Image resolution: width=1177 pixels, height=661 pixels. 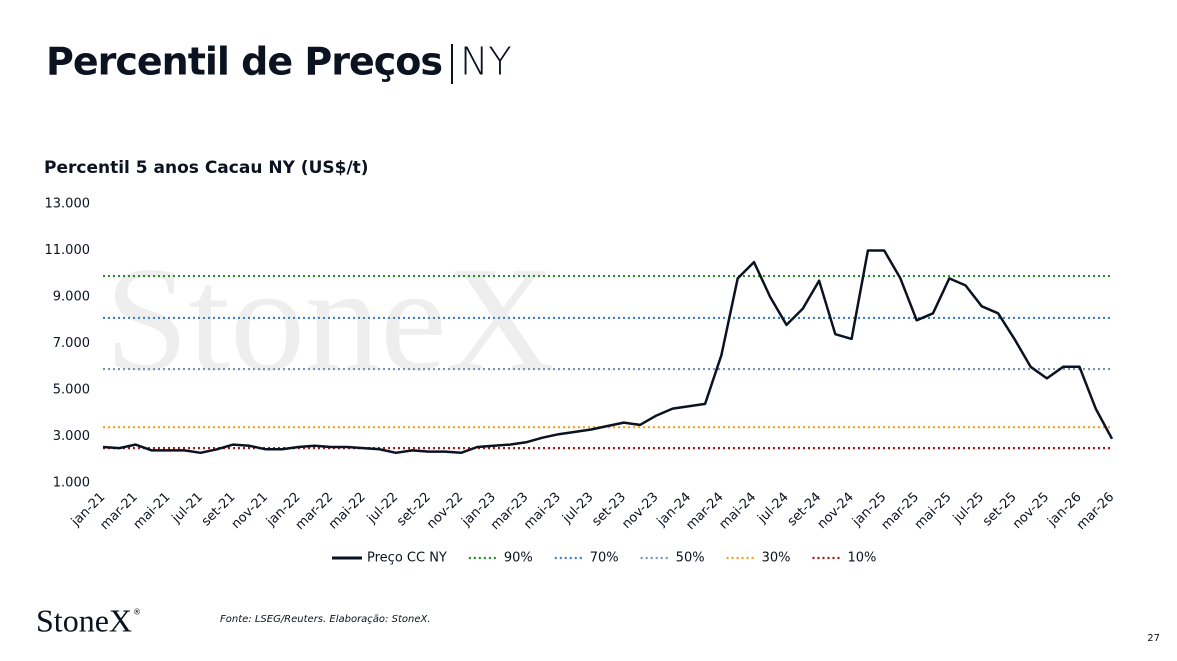 I want to click on x-tick-label: mai-21, so click(x=152, y=511).